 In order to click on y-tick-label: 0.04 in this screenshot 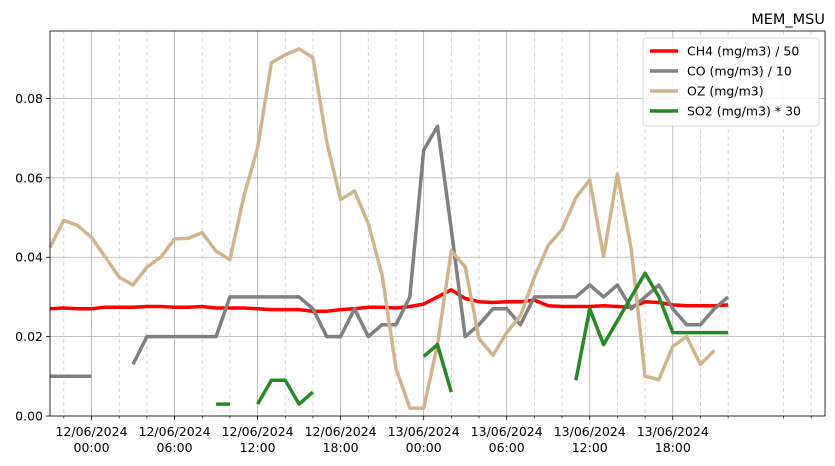, I will do `click(29, 257)`.